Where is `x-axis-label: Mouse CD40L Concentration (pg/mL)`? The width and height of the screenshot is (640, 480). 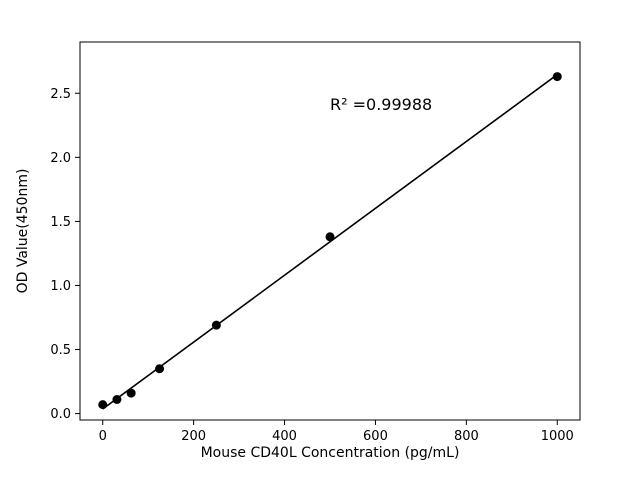
x-axis-label: Mouse CD40L Concentration (pg/mL) is located at coordinates (330, 453).